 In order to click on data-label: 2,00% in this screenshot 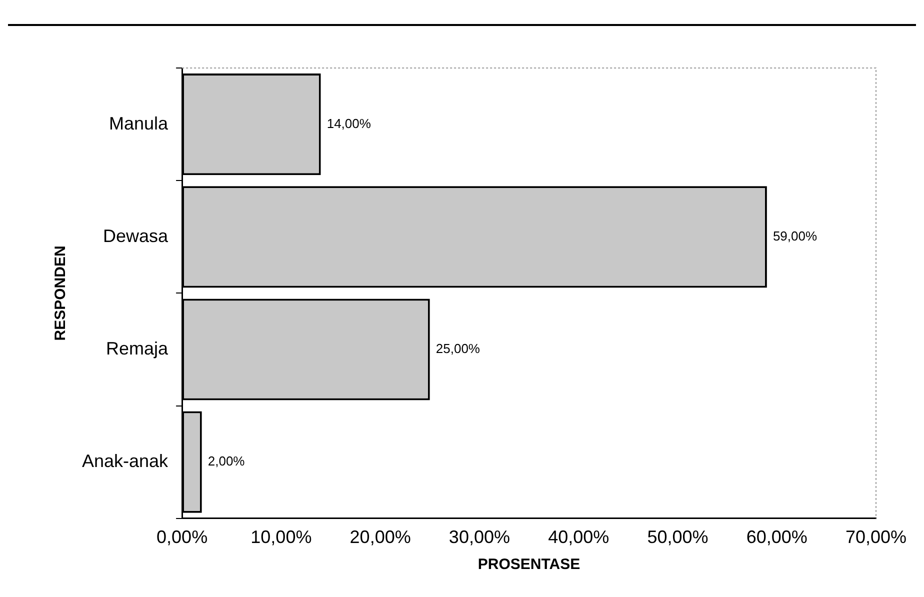, I will do `click(227, 461)`.